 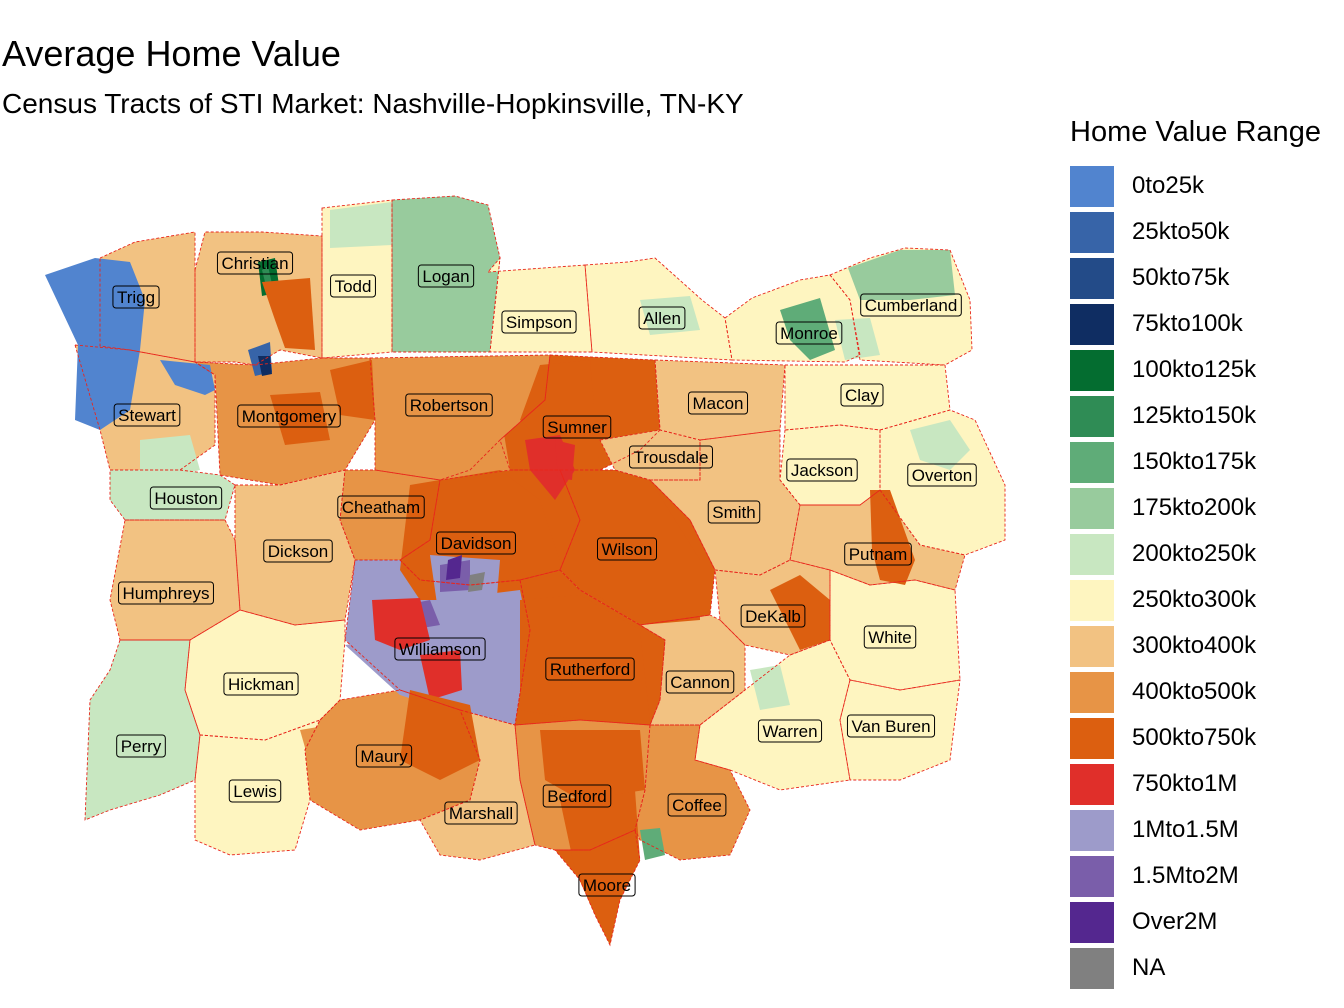 I want to click on county-label: Todd, so click(x=353, y=286).